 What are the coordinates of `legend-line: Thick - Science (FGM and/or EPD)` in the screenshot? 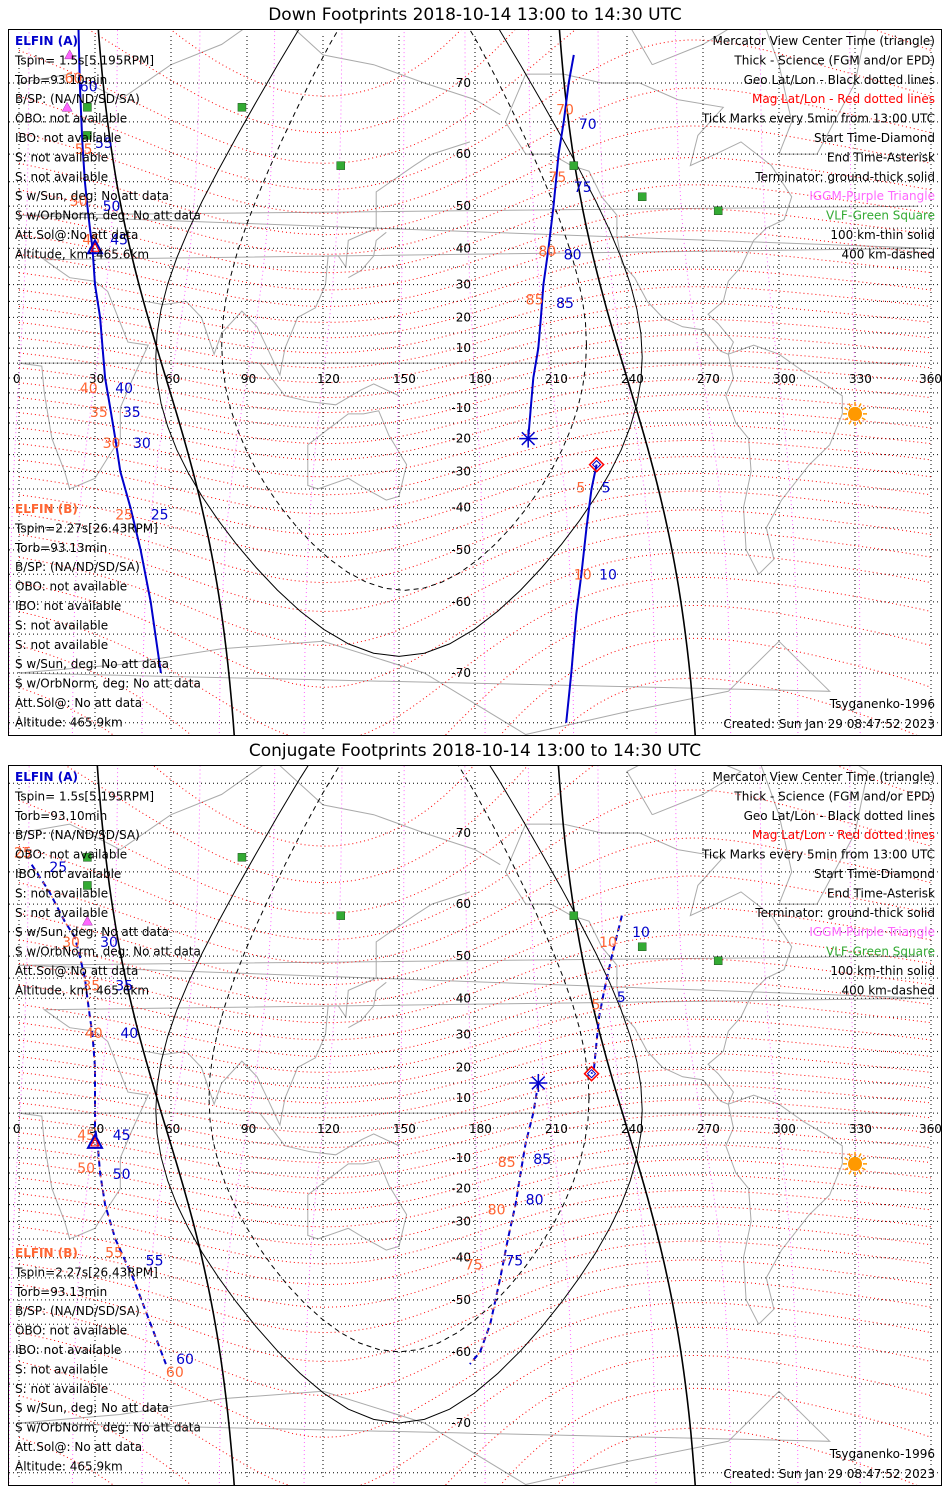 It's located at (834, 796).